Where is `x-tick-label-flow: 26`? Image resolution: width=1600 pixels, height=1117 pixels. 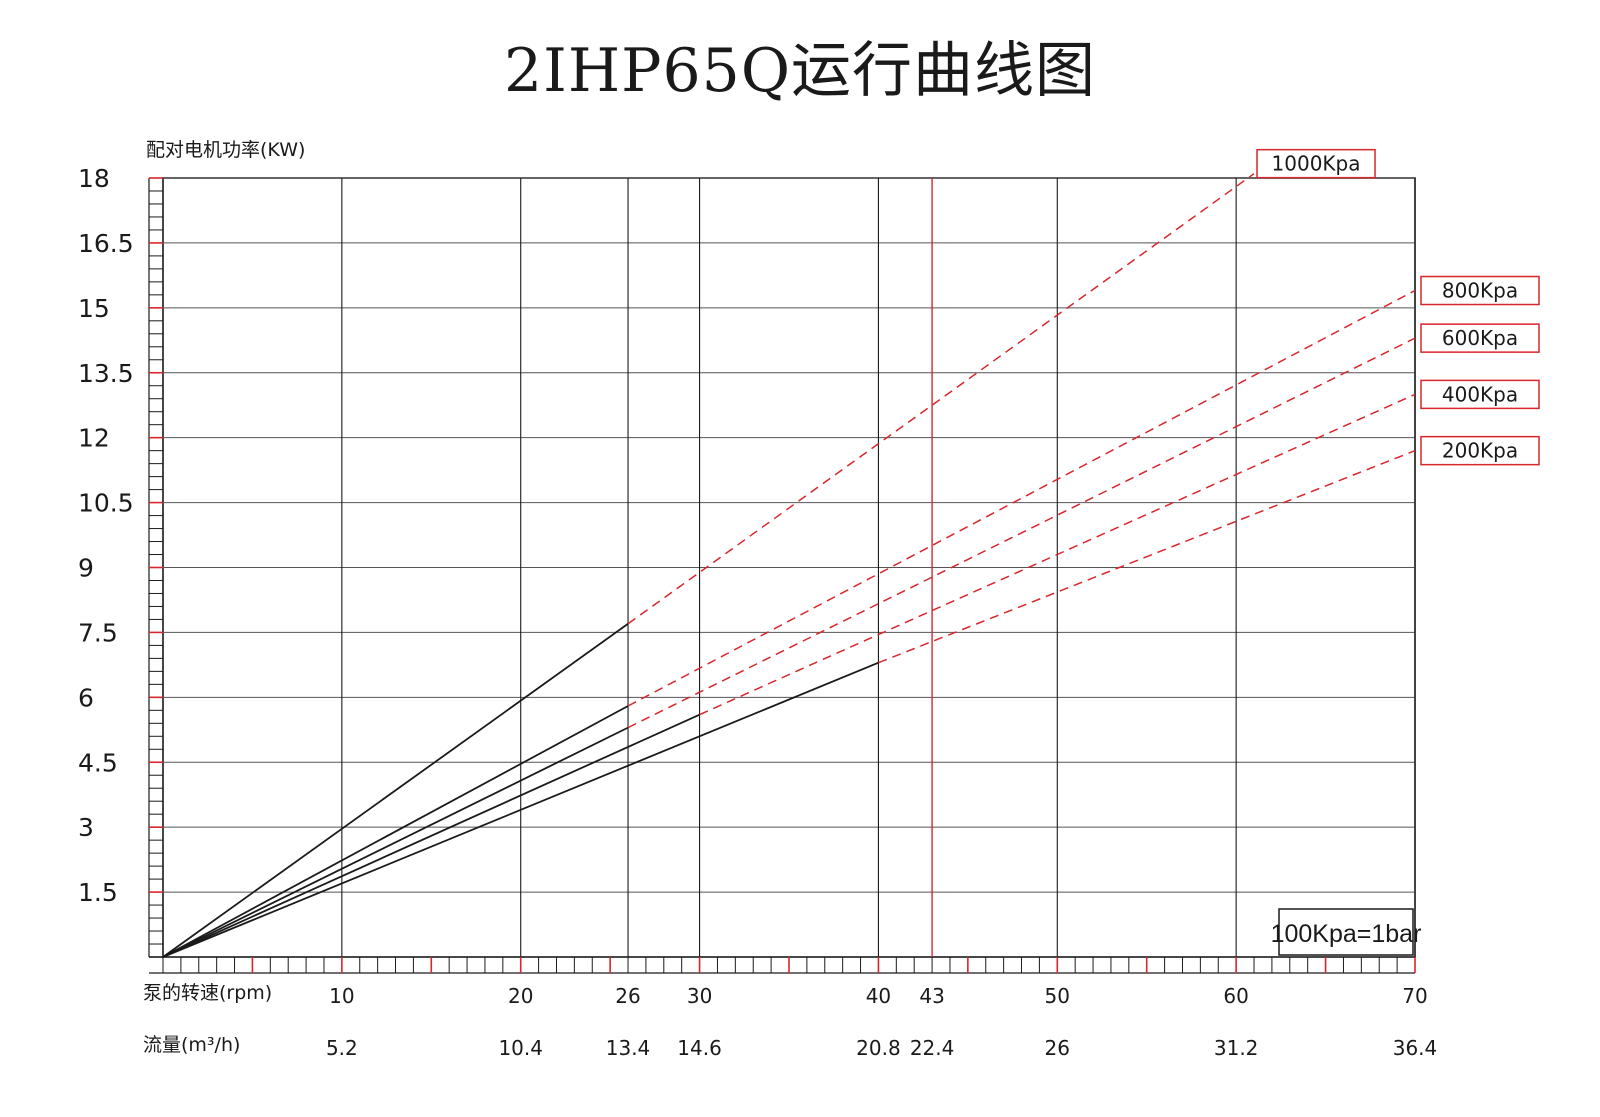 x-tick-label-flow: 26 is located at coordinates (1057, 1048).